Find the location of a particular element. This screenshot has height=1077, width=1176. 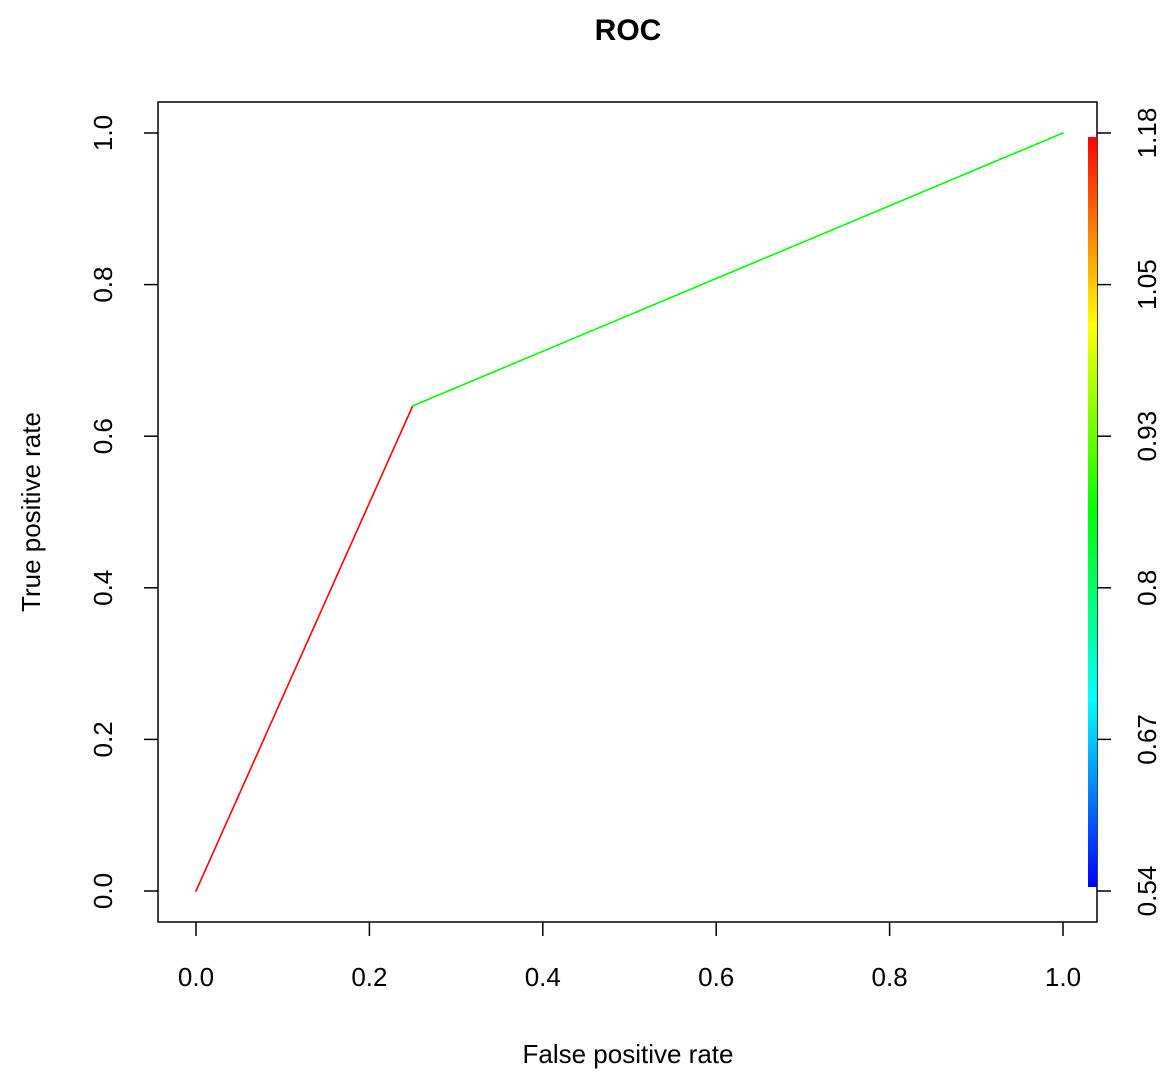

y-tick-label: 0.0 is located at coordinates (103, 891).